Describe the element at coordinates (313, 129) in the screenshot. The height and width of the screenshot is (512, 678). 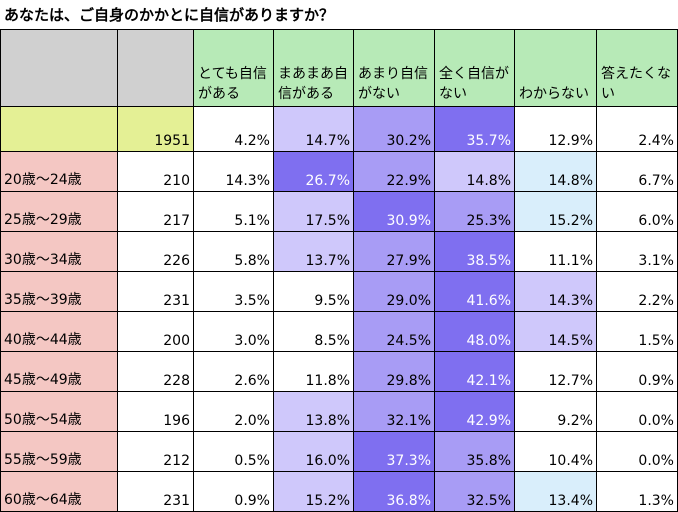
I see `total-value-cell: 14.7%` at that location.